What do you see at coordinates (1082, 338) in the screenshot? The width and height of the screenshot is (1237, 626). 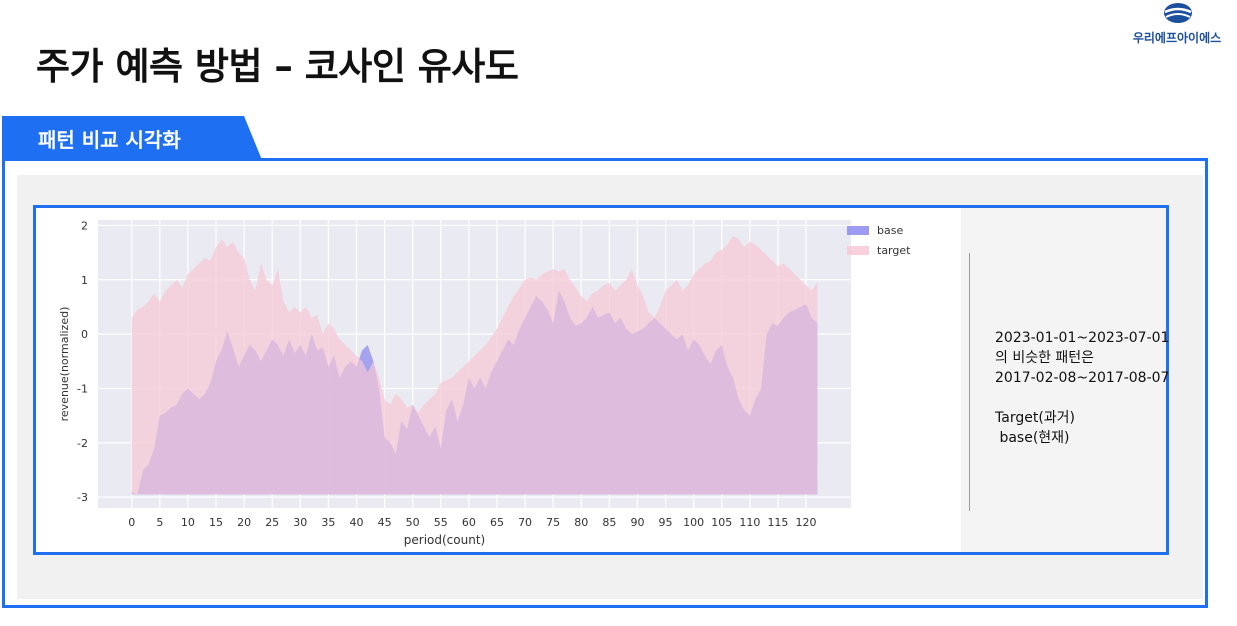 I see `note-line: 2023-01-01~2023-07-01` at bounding box center [1082, 338].